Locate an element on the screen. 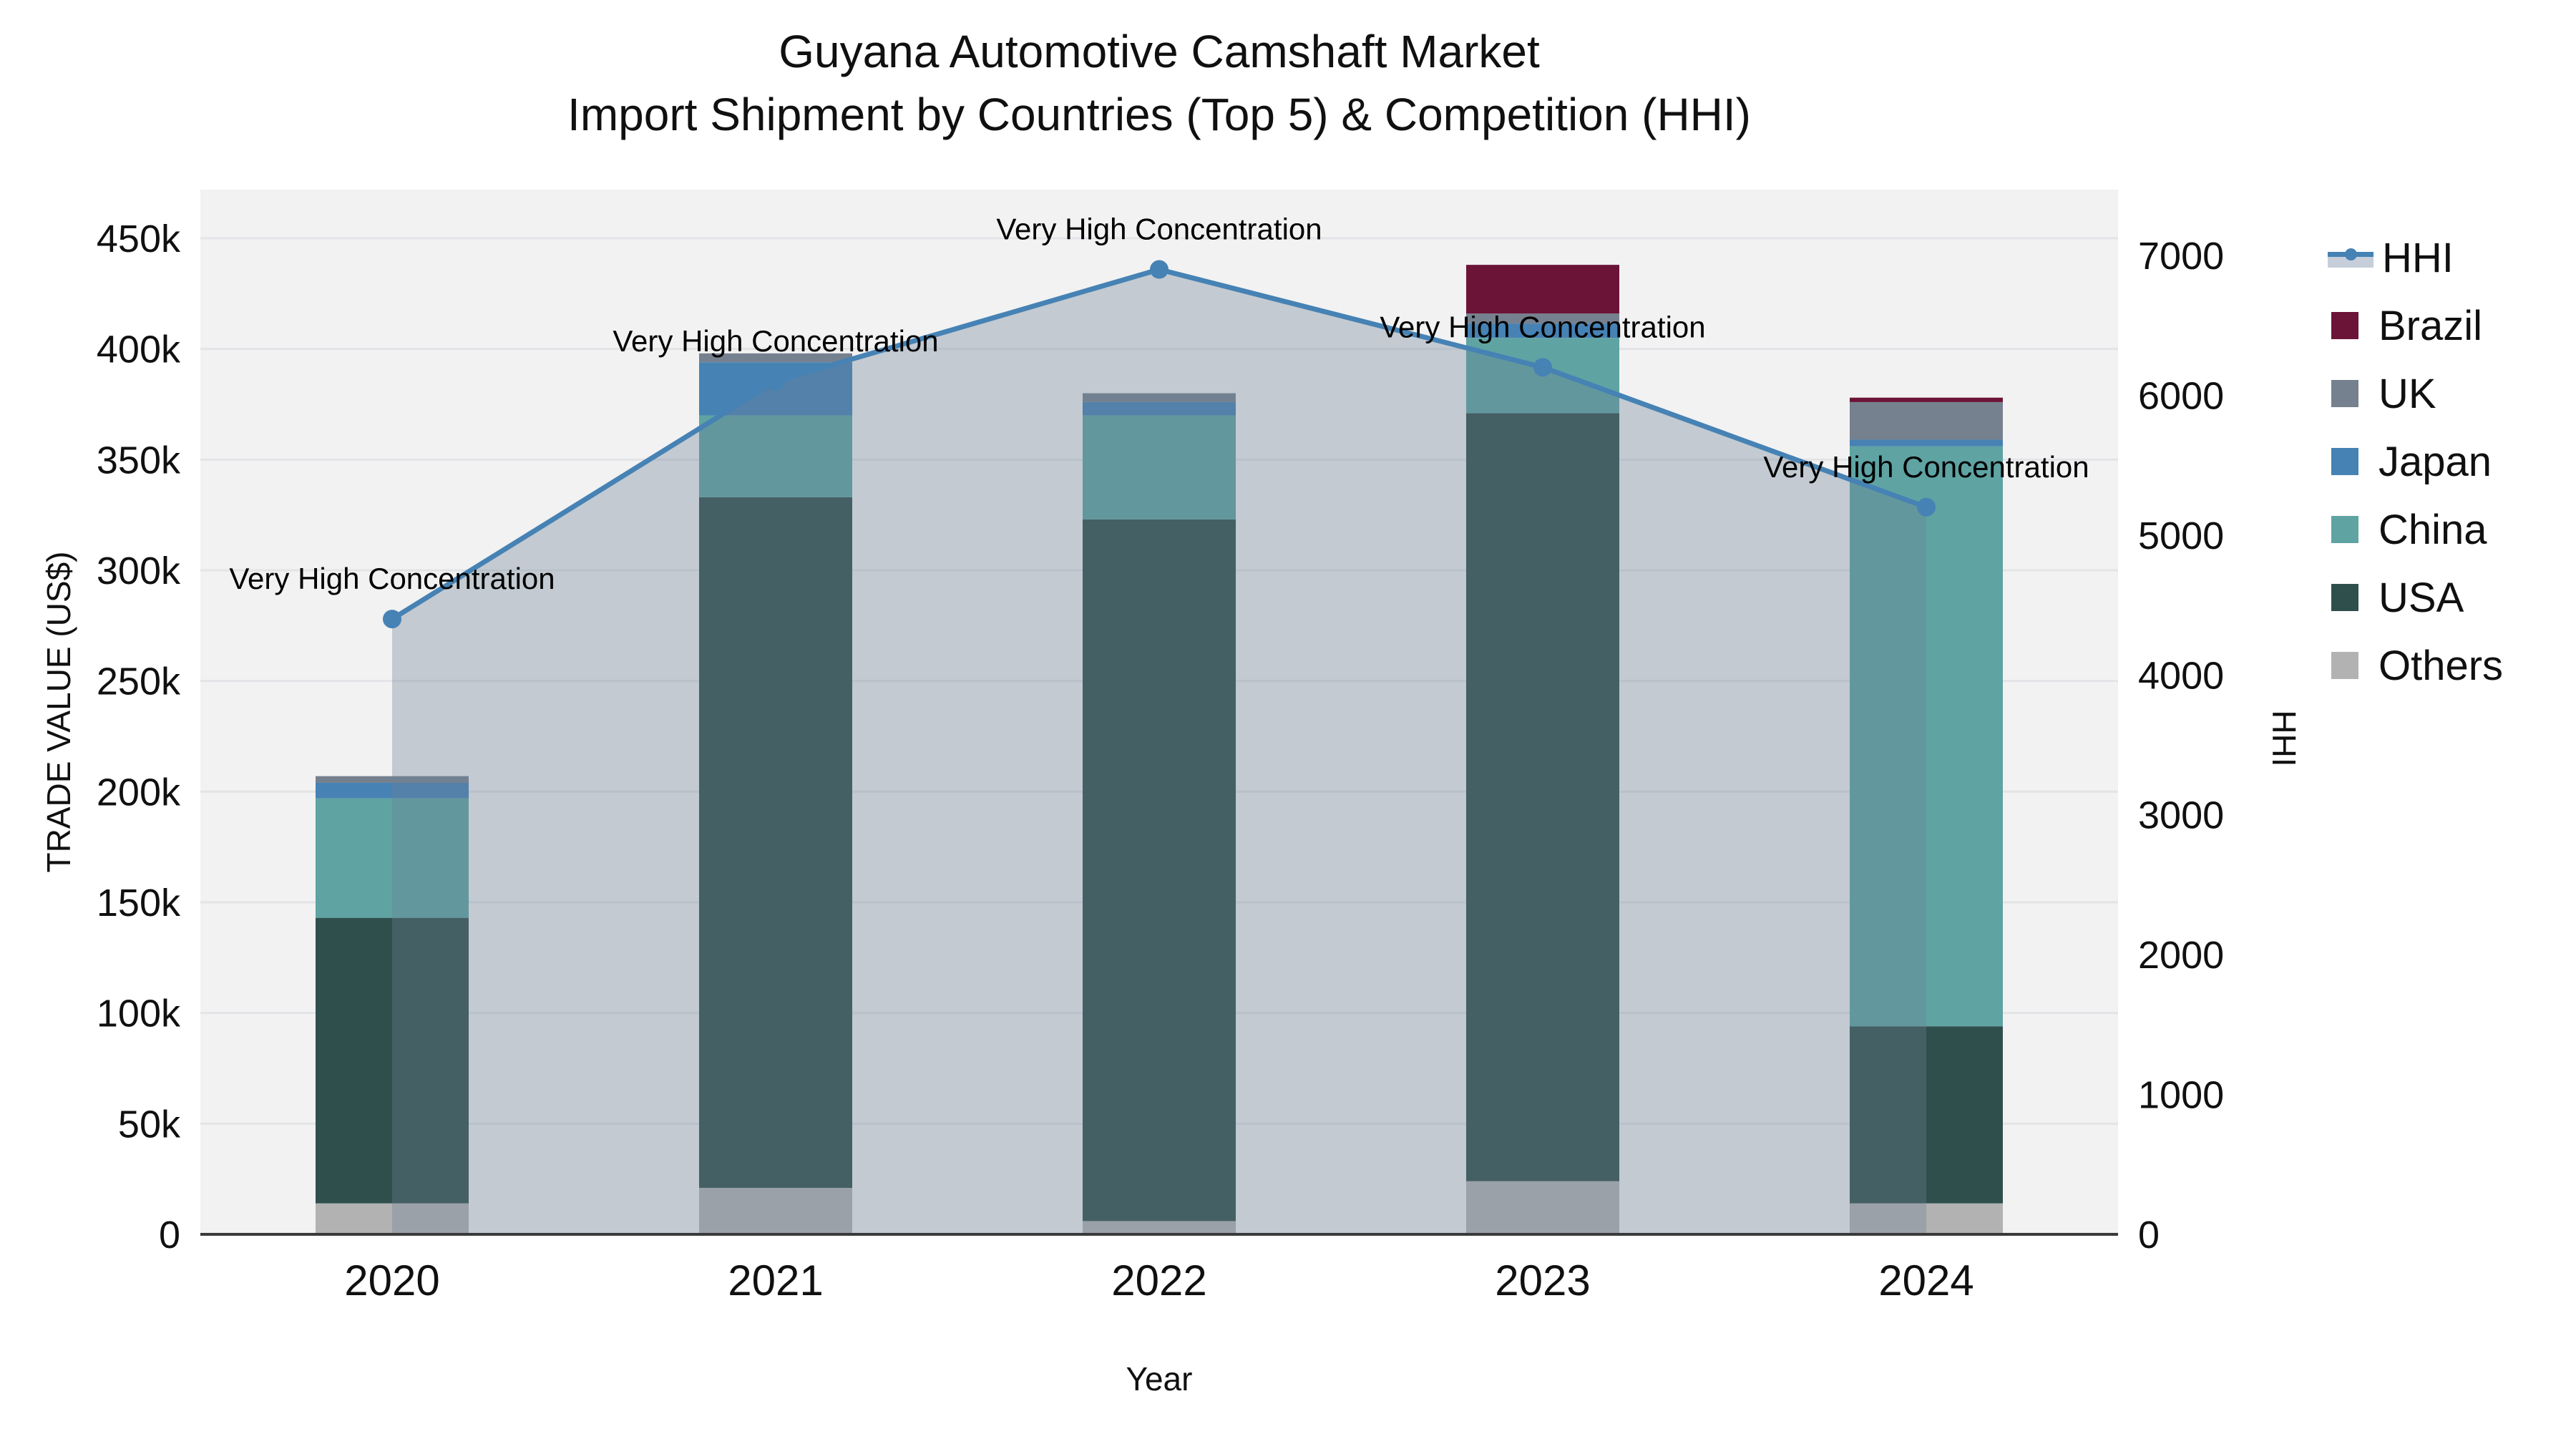  x-axis-title: Year is located at coordinates (1159, 1378).